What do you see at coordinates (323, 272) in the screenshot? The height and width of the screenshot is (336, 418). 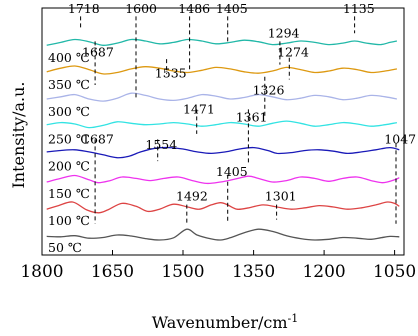 I see `x-tick-label-4: 1200` at bounding box center [323, 272].